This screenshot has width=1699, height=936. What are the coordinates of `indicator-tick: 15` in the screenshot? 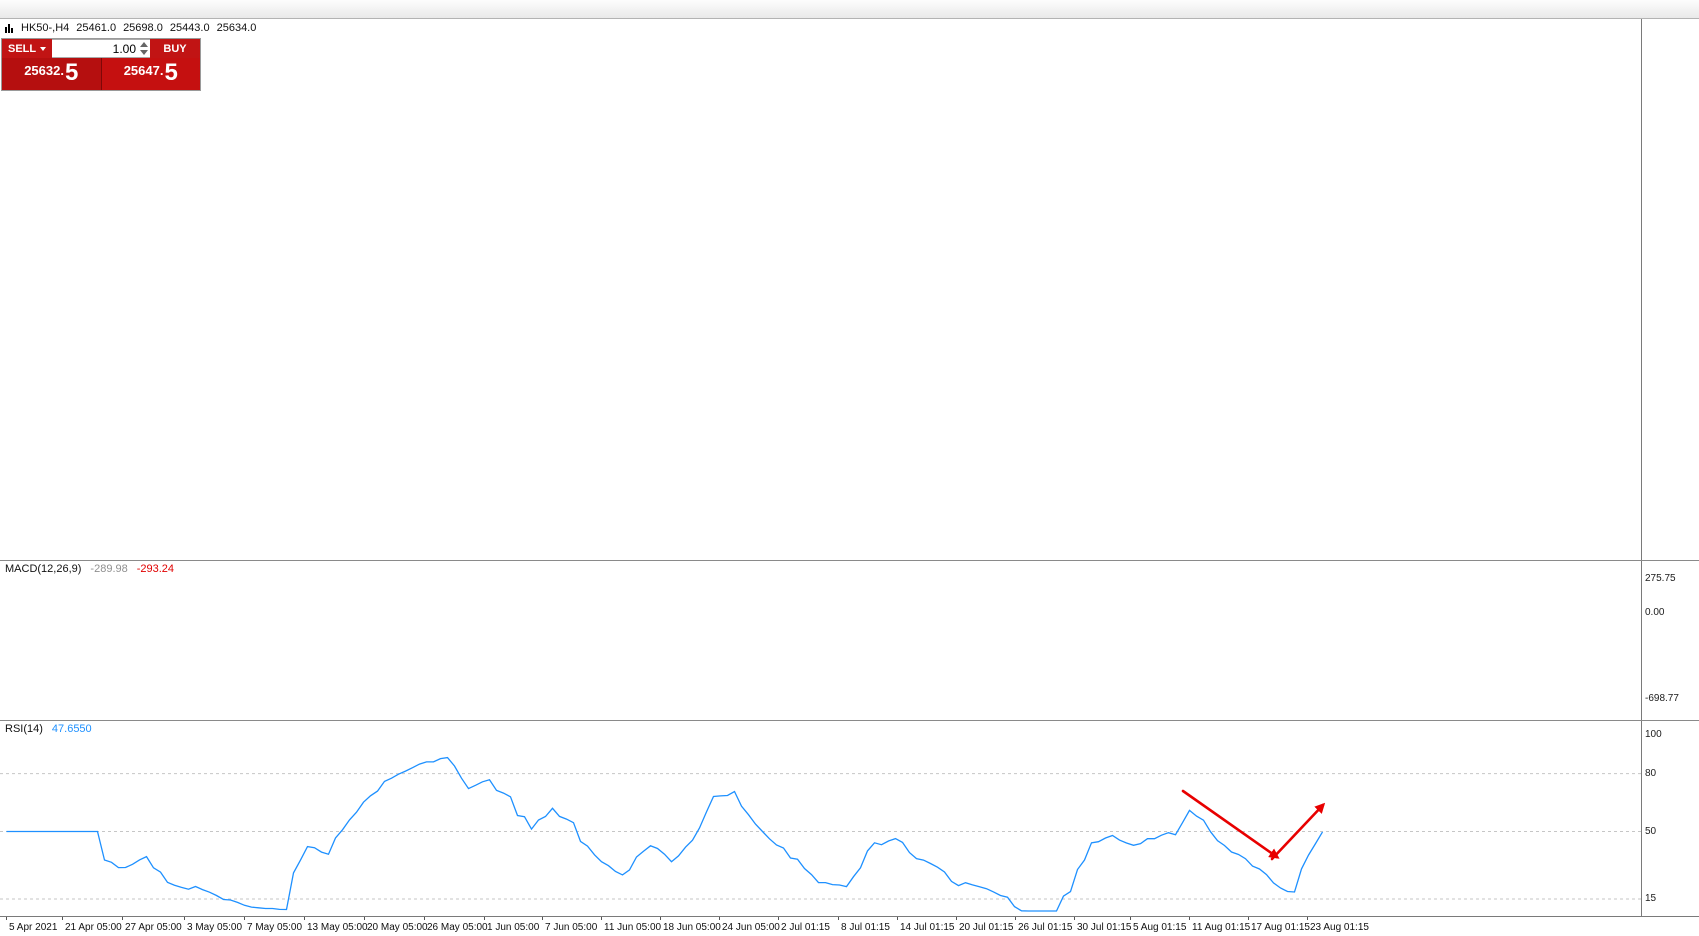 It's located at (1651, 898).